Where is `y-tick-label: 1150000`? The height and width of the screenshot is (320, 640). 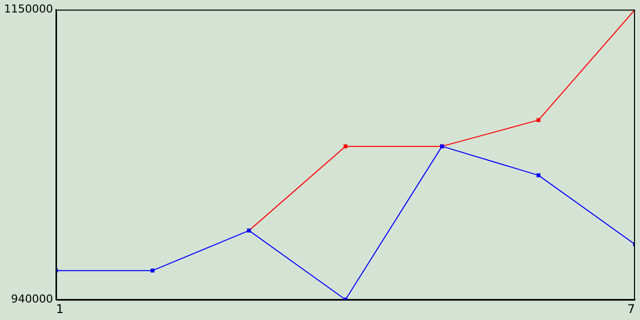 y-tick-label: 1150000 is located at coordinates (28, 9).